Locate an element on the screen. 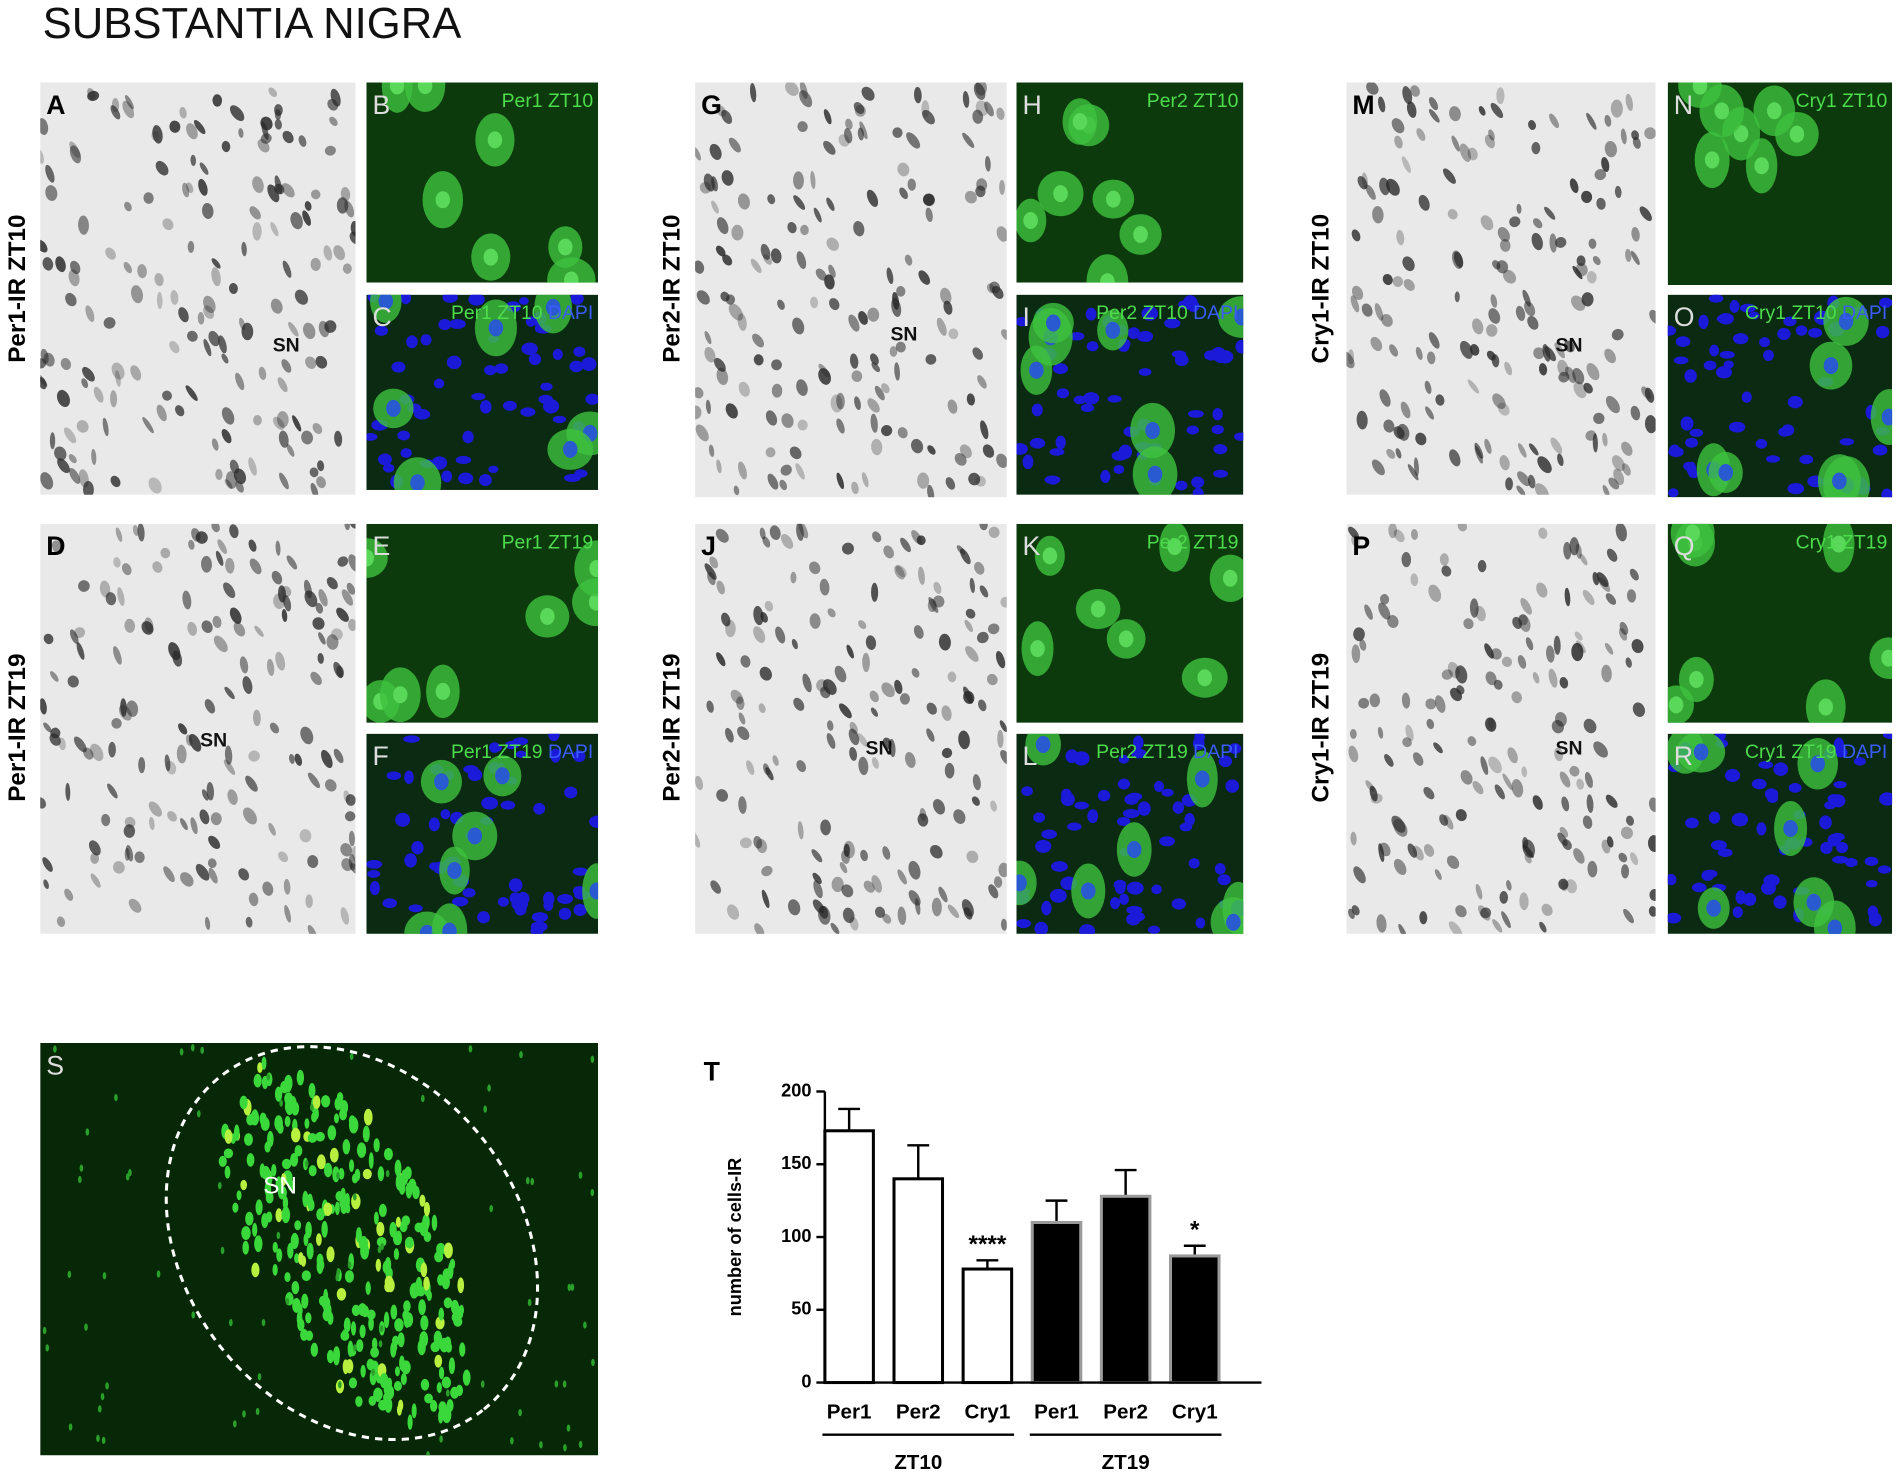  x-tick-label: Cry1 is located at coordinates (987, 1411).